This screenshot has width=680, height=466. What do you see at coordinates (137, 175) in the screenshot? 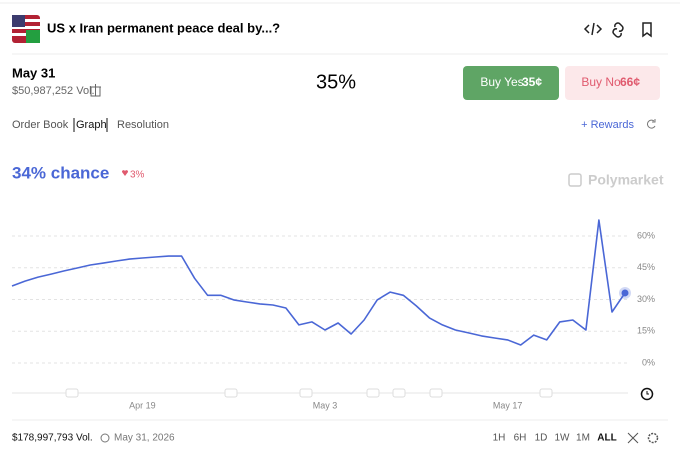
I see `change: 3%` at bounding box center [137, 175].